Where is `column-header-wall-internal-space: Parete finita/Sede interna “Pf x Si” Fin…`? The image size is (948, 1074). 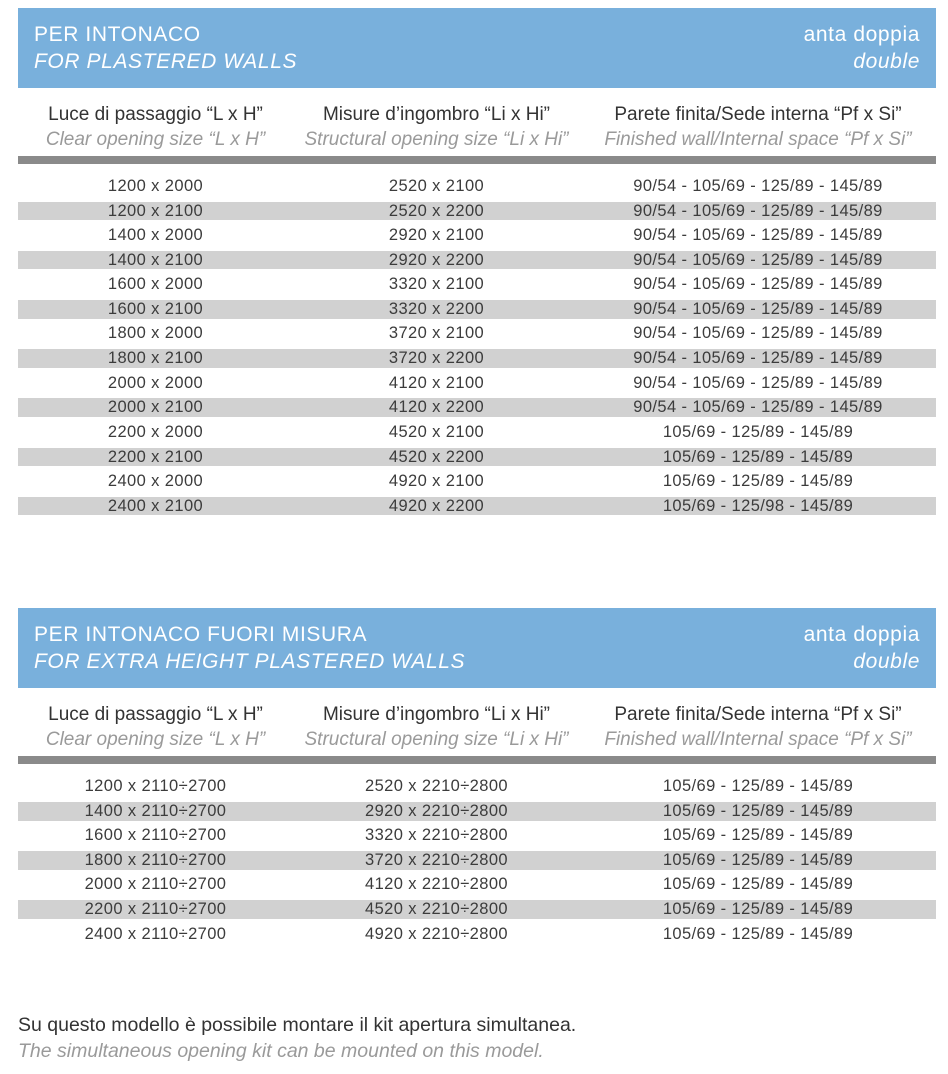 column-header-wall-internal-space: Parete finita/Sede interna “Pf x Si” Fin… is located at coordinates (758, 129).